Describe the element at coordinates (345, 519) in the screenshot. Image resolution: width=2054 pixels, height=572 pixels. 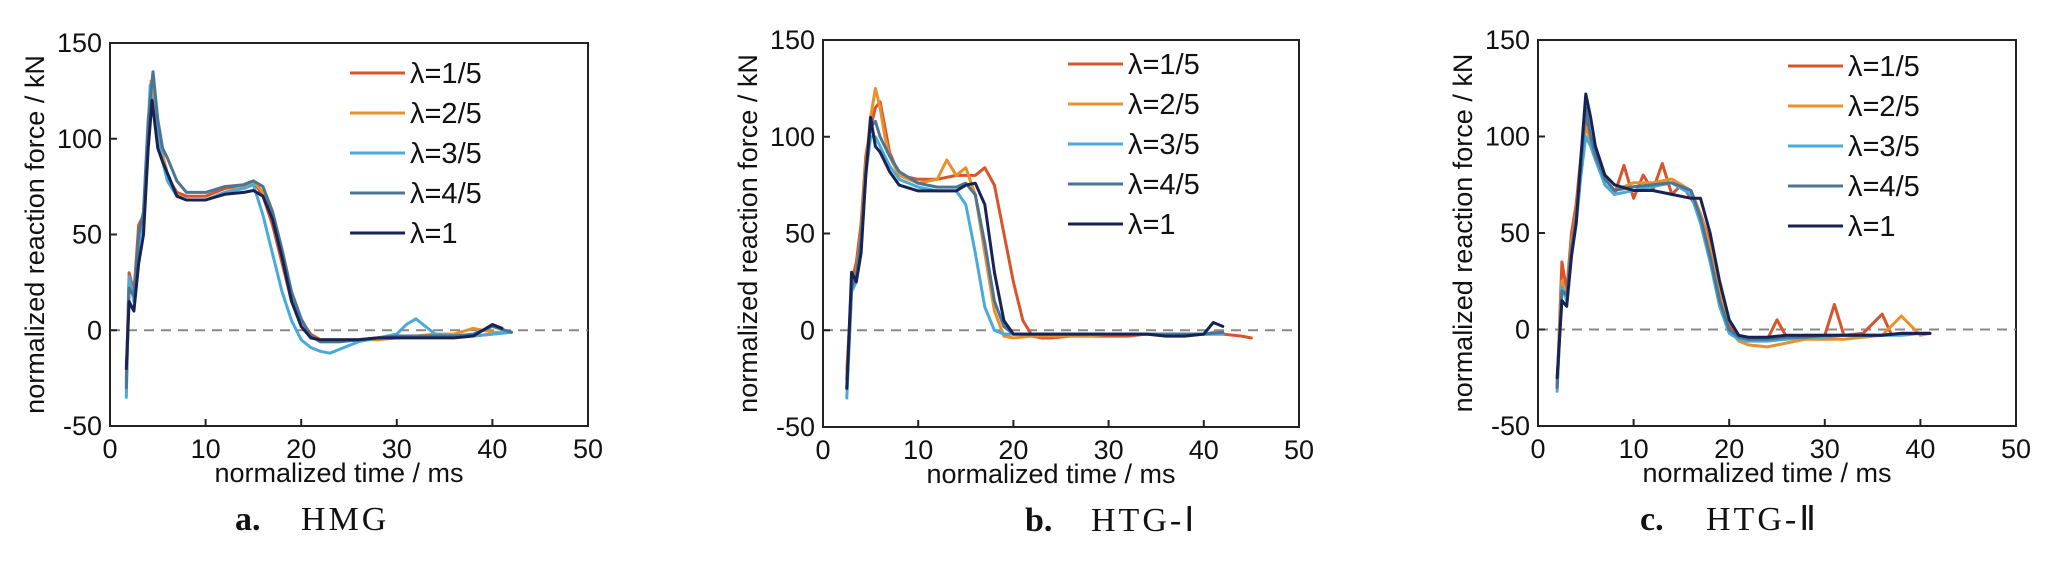
I see `panel-caption-name: HMG` at that location.